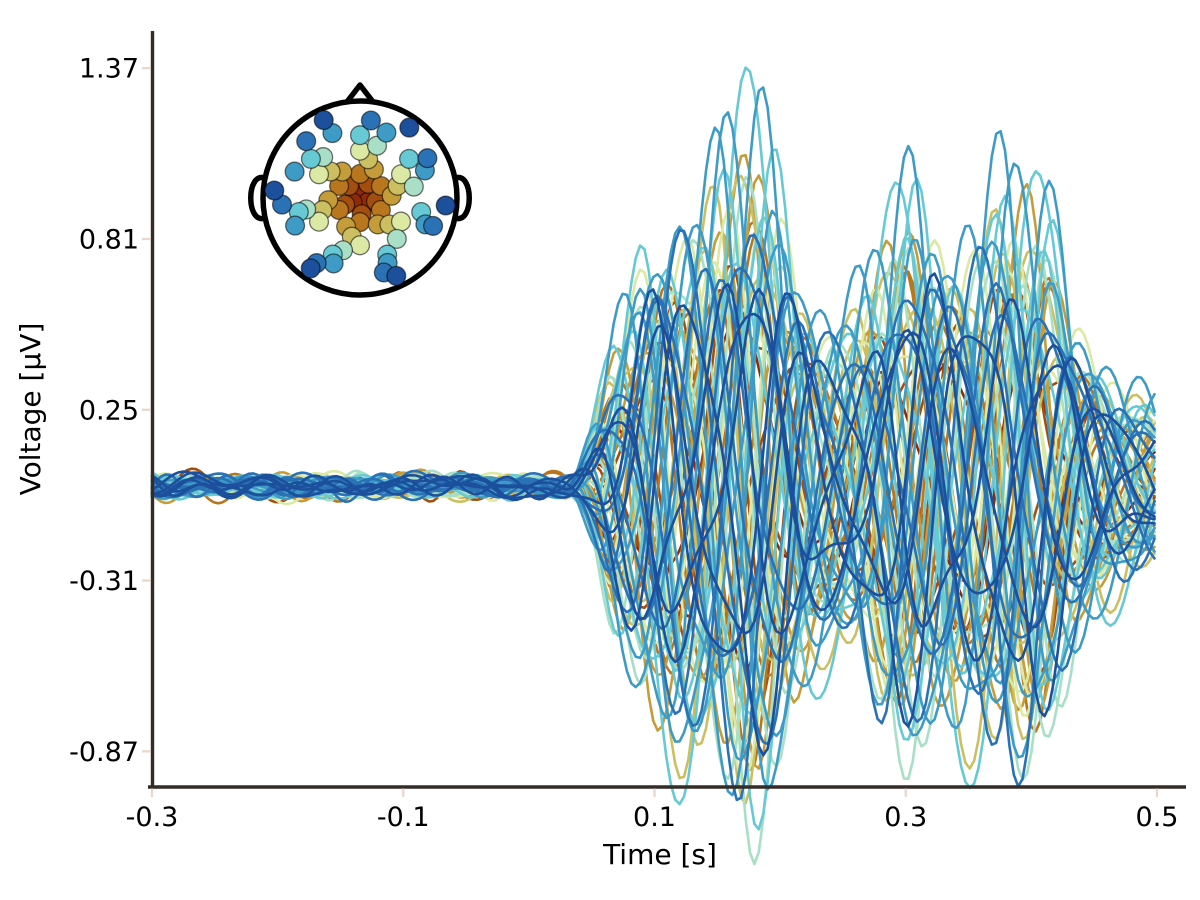  I want to click on y-tick-label: 0.25, so click(109, 410).